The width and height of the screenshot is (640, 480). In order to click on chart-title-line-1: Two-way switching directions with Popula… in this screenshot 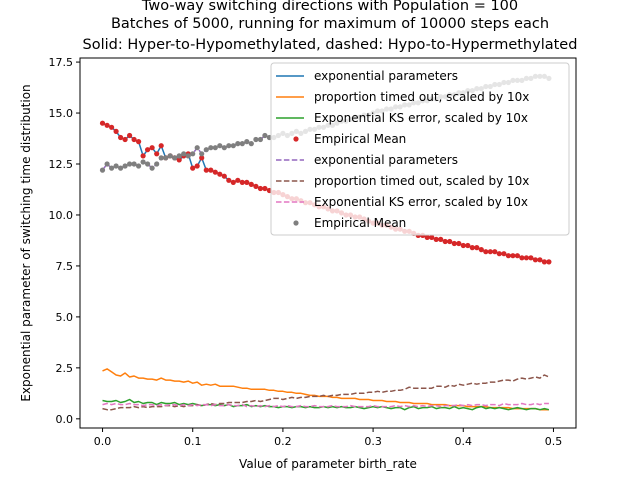, I will do `click(329, 7)`.